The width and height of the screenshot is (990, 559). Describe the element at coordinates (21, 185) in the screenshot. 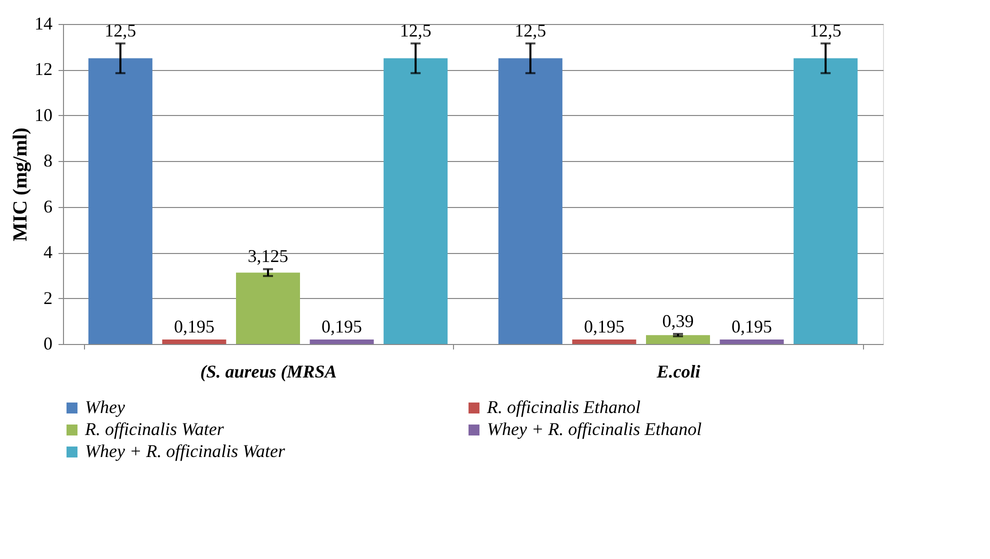

I see `y-axis-title: MIC (mg/ml)` at that location.